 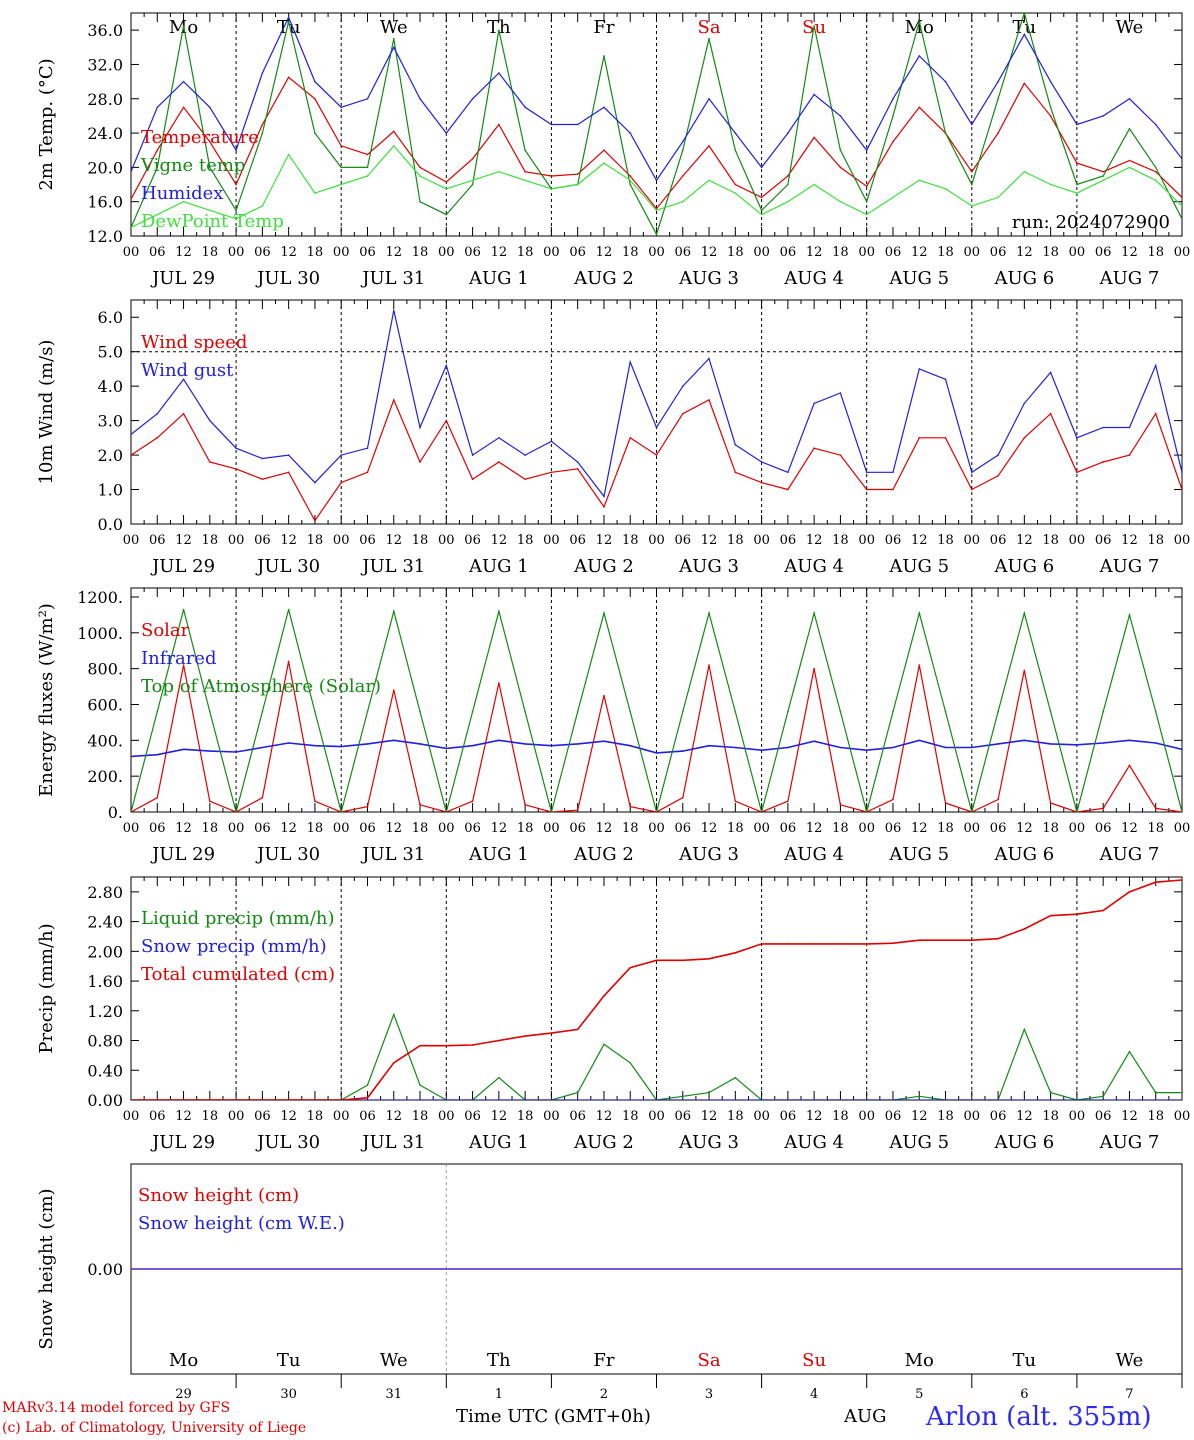 What do you see at coordinates (165, 630) in the screenshot?
I see `legend-entry: Solar` at bounding box center [165, 630].